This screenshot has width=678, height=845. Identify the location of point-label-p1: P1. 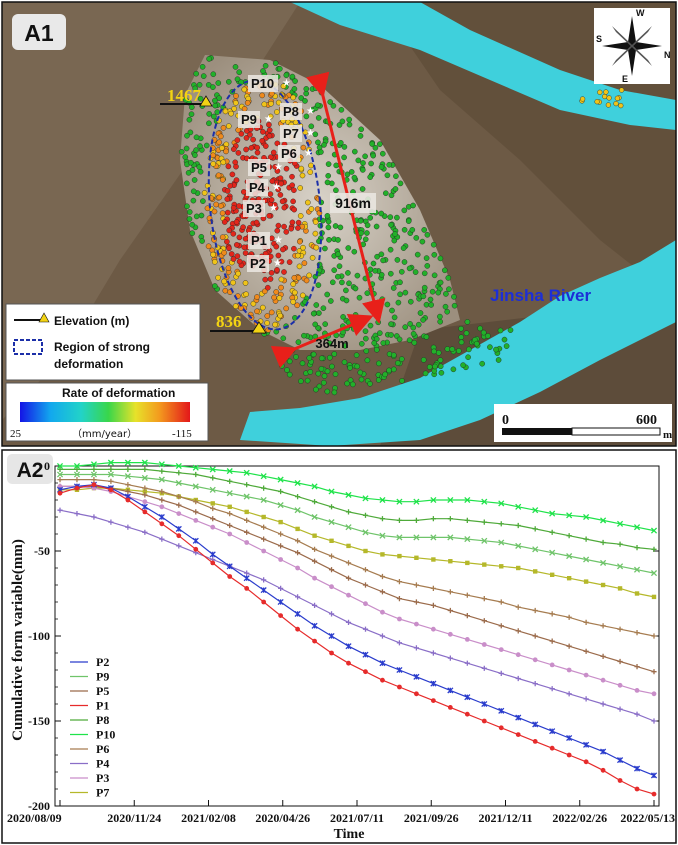
(259, 240).